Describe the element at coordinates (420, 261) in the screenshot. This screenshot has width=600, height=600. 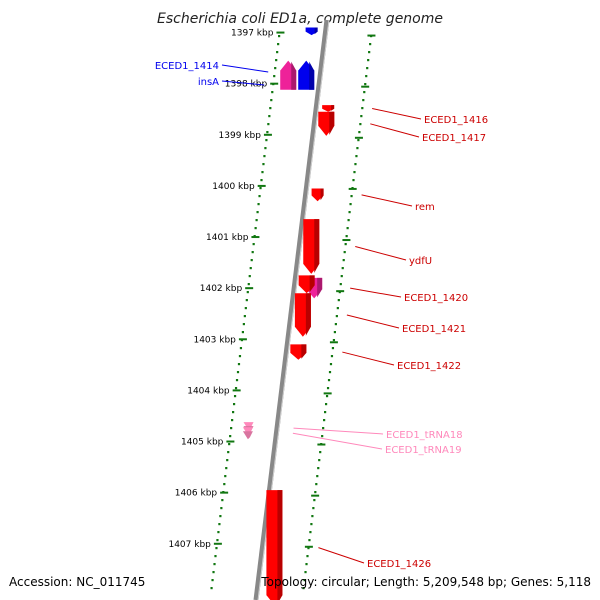
I see `gene-label: ydfU` at that location.